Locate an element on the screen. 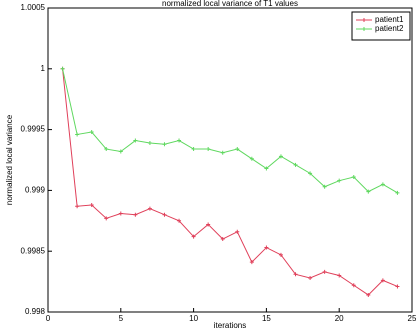  chart-title: normalized local variance of T1 values is located at coordinates (230, 4).